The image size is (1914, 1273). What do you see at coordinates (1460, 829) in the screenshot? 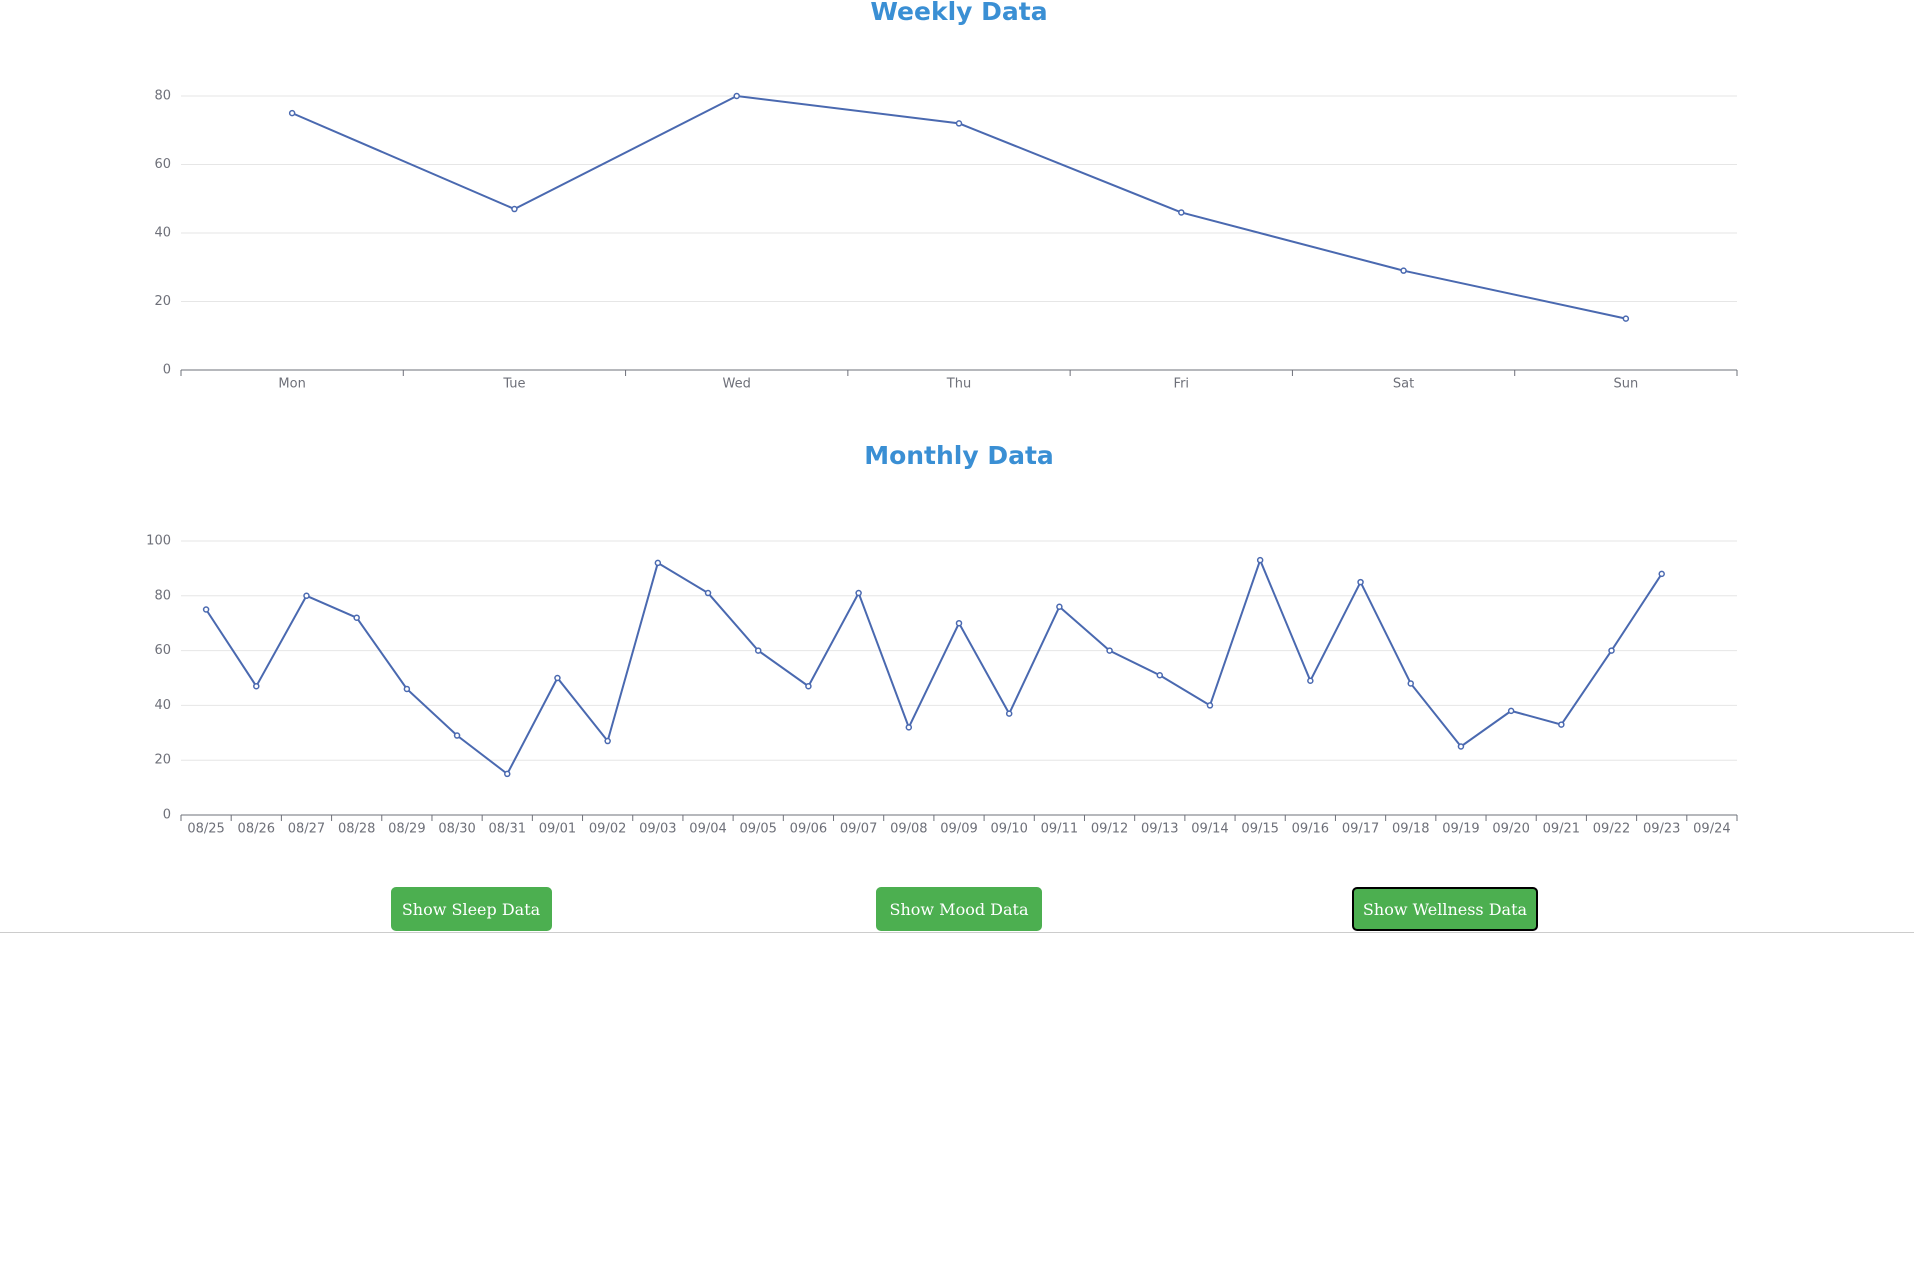
I see `x-tick-label: 09/19` at bounding box center [1460, 829].